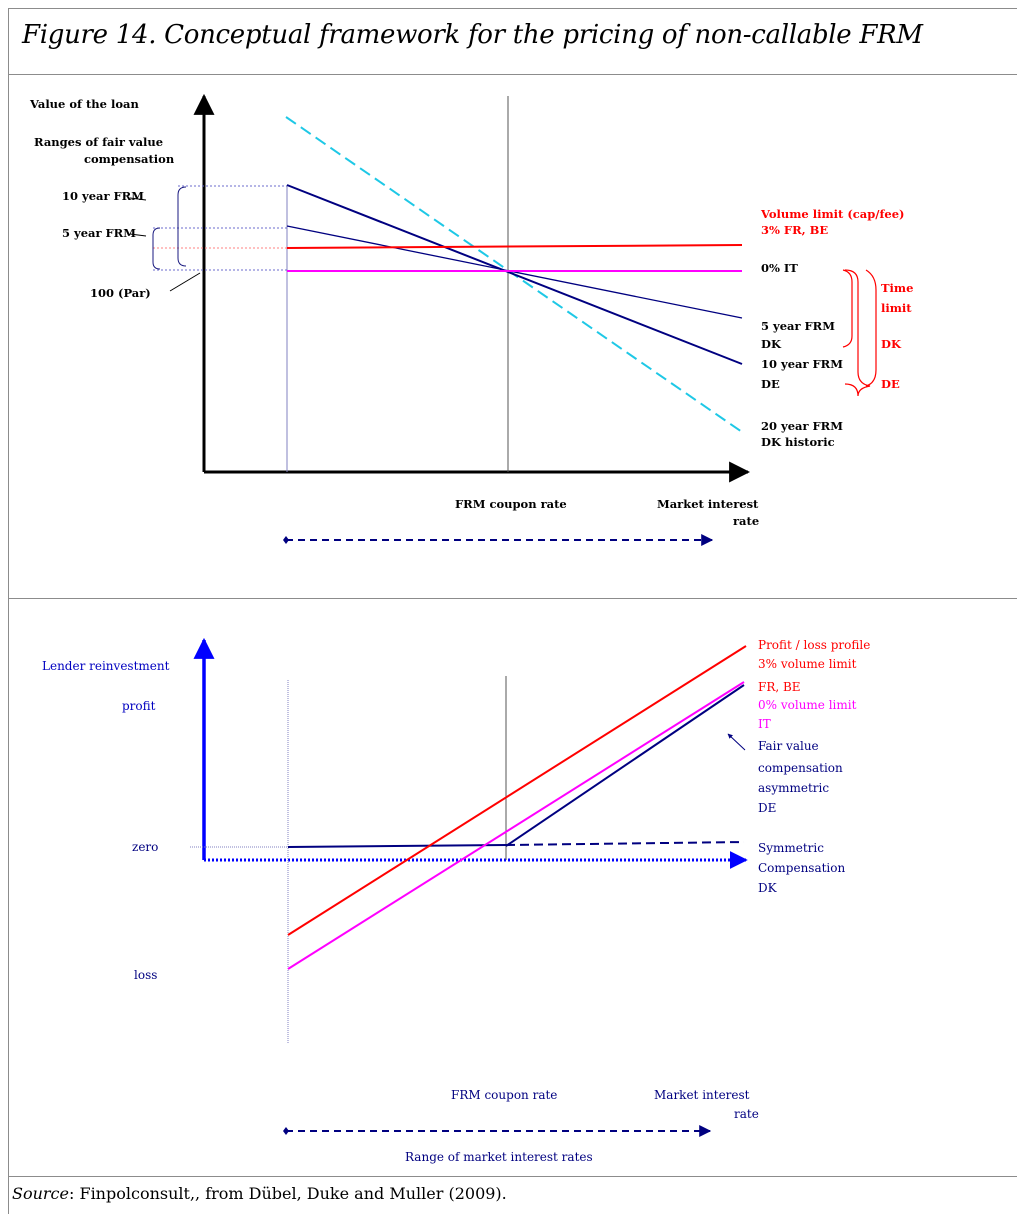  What do you see at coordinates (736, 742) in the screenshot?
I see `fair-value-leader` at bounding box center [736, 742].